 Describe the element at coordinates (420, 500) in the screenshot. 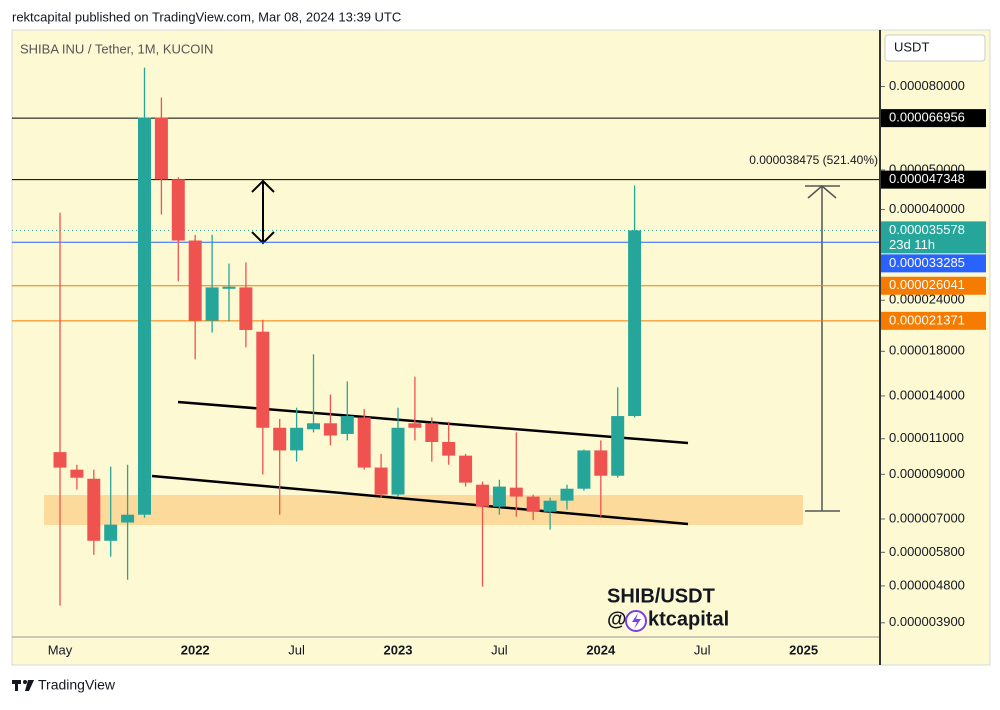

I see `trend-line` at that location.